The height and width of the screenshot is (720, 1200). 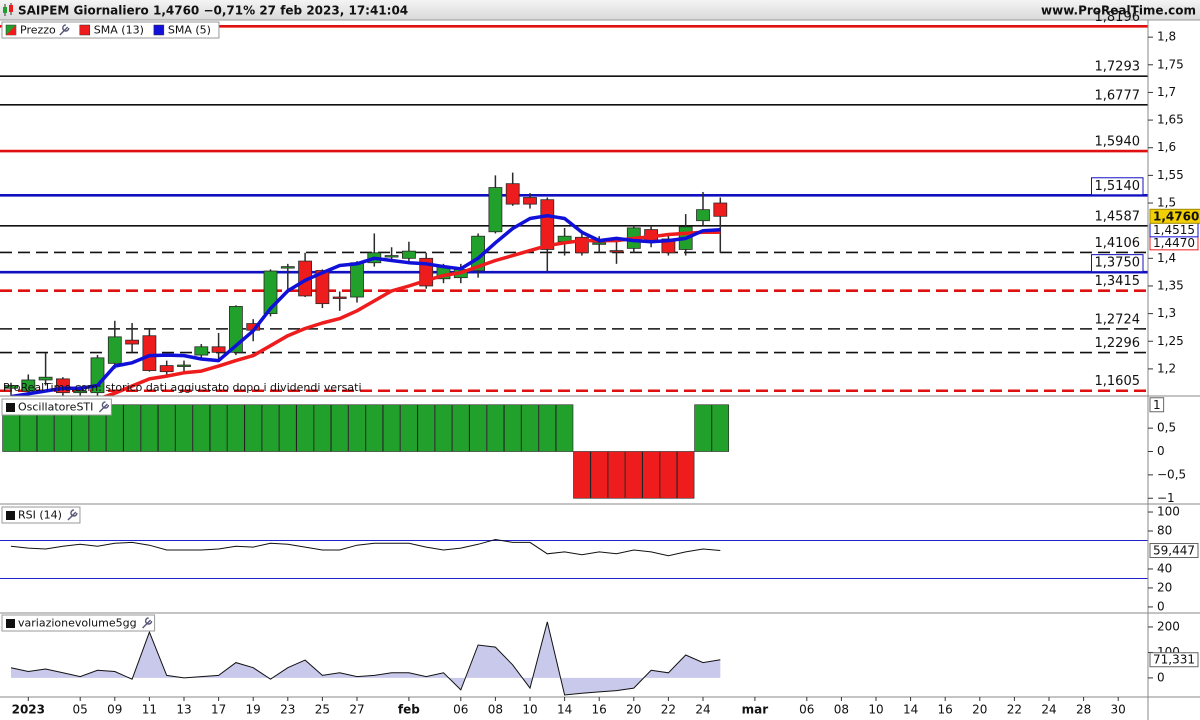 What do you see at coordinates (1118, 281) in the screenshot?
I see `level-label: 1,3415` at bounding box center [1118, 281].